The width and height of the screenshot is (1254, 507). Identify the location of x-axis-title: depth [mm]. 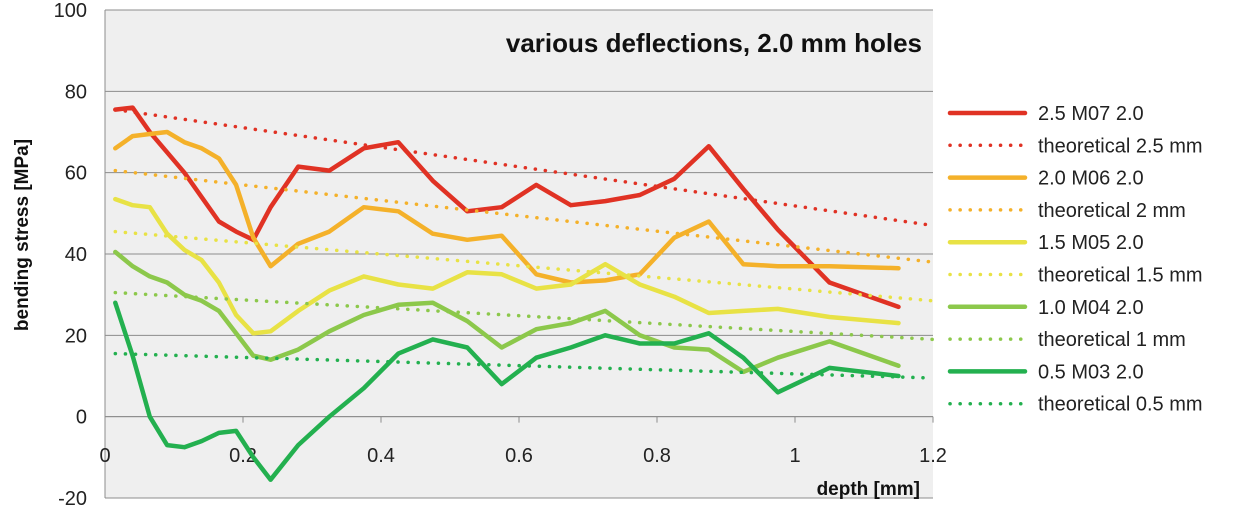
(868, 489).